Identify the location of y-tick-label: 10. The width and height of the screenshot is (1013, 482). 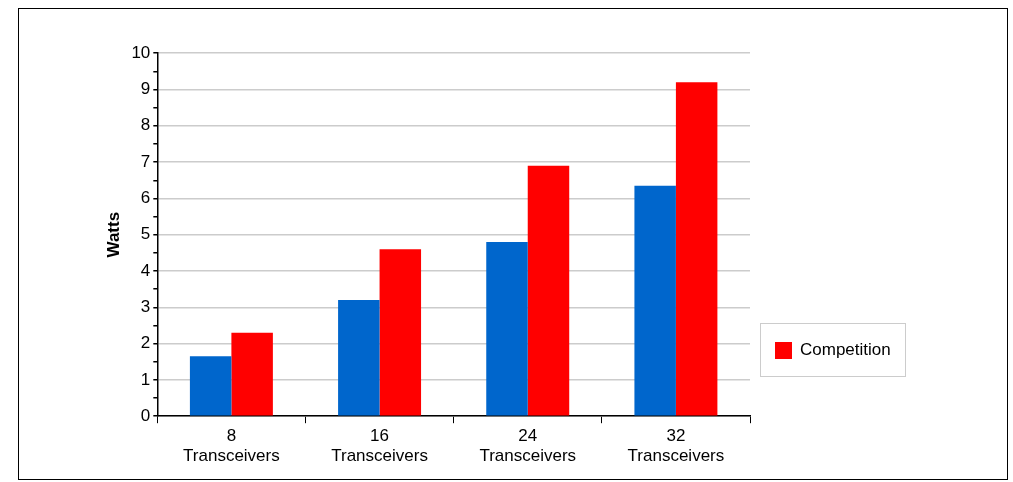
(141, 52).